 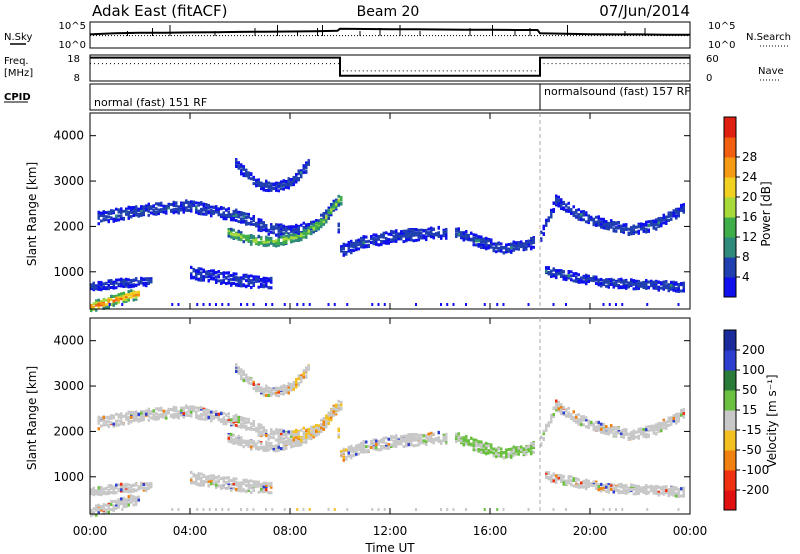 I want to click on y-tick-label: 1000, so click(x=68, y=272).